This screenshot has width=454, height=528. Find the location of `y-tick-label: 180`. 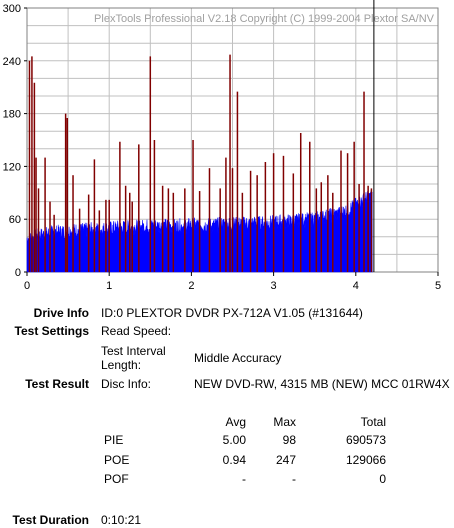

y-tick-label: 180 is located at coordinates (12, 115).